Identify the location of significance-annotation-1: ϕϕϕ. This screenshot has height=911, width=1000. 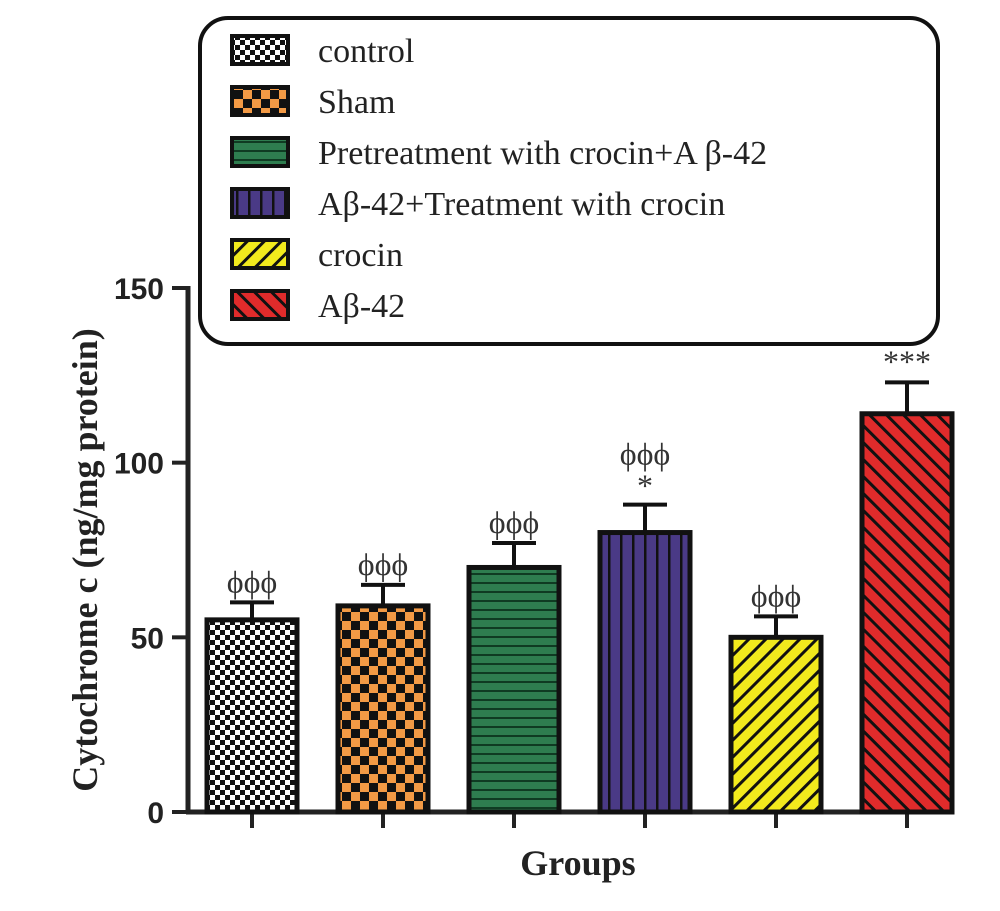
(252, 581).